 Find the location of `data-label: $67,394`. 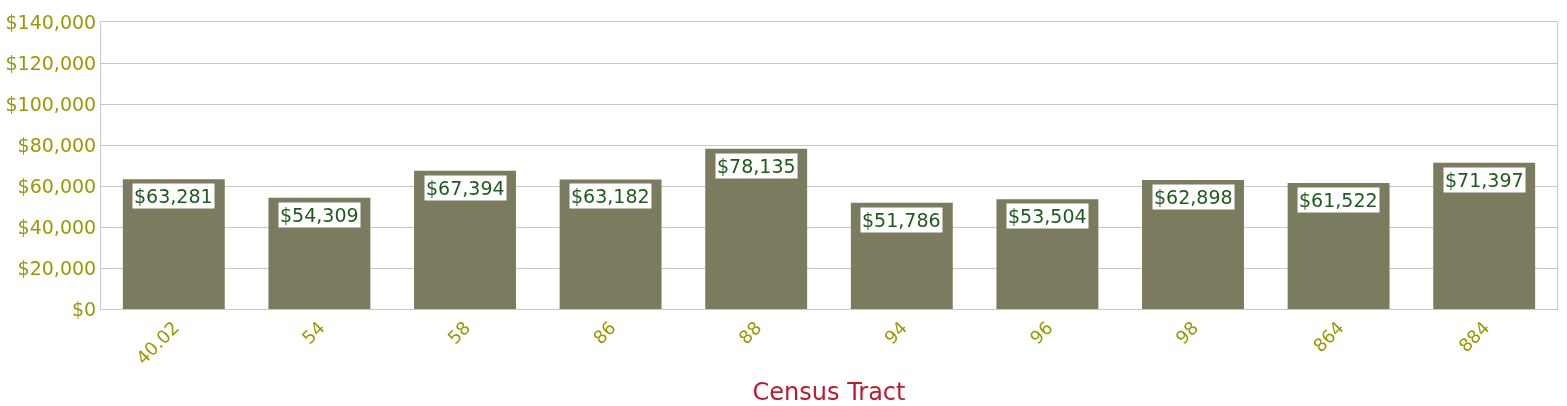

data-label: $67,394 is located at coordinates (465, 188).